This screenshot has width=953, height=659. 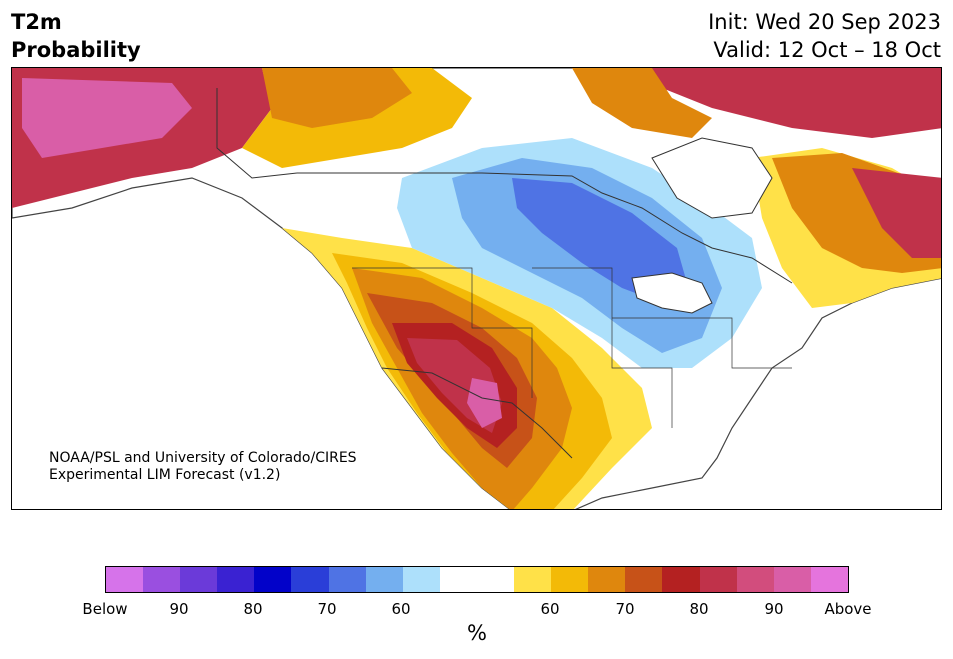 What do you see at coordinates (105, 609) in the screenshot?
I see `colorbar-tick-below: Below` at bounding box center [105, 609].